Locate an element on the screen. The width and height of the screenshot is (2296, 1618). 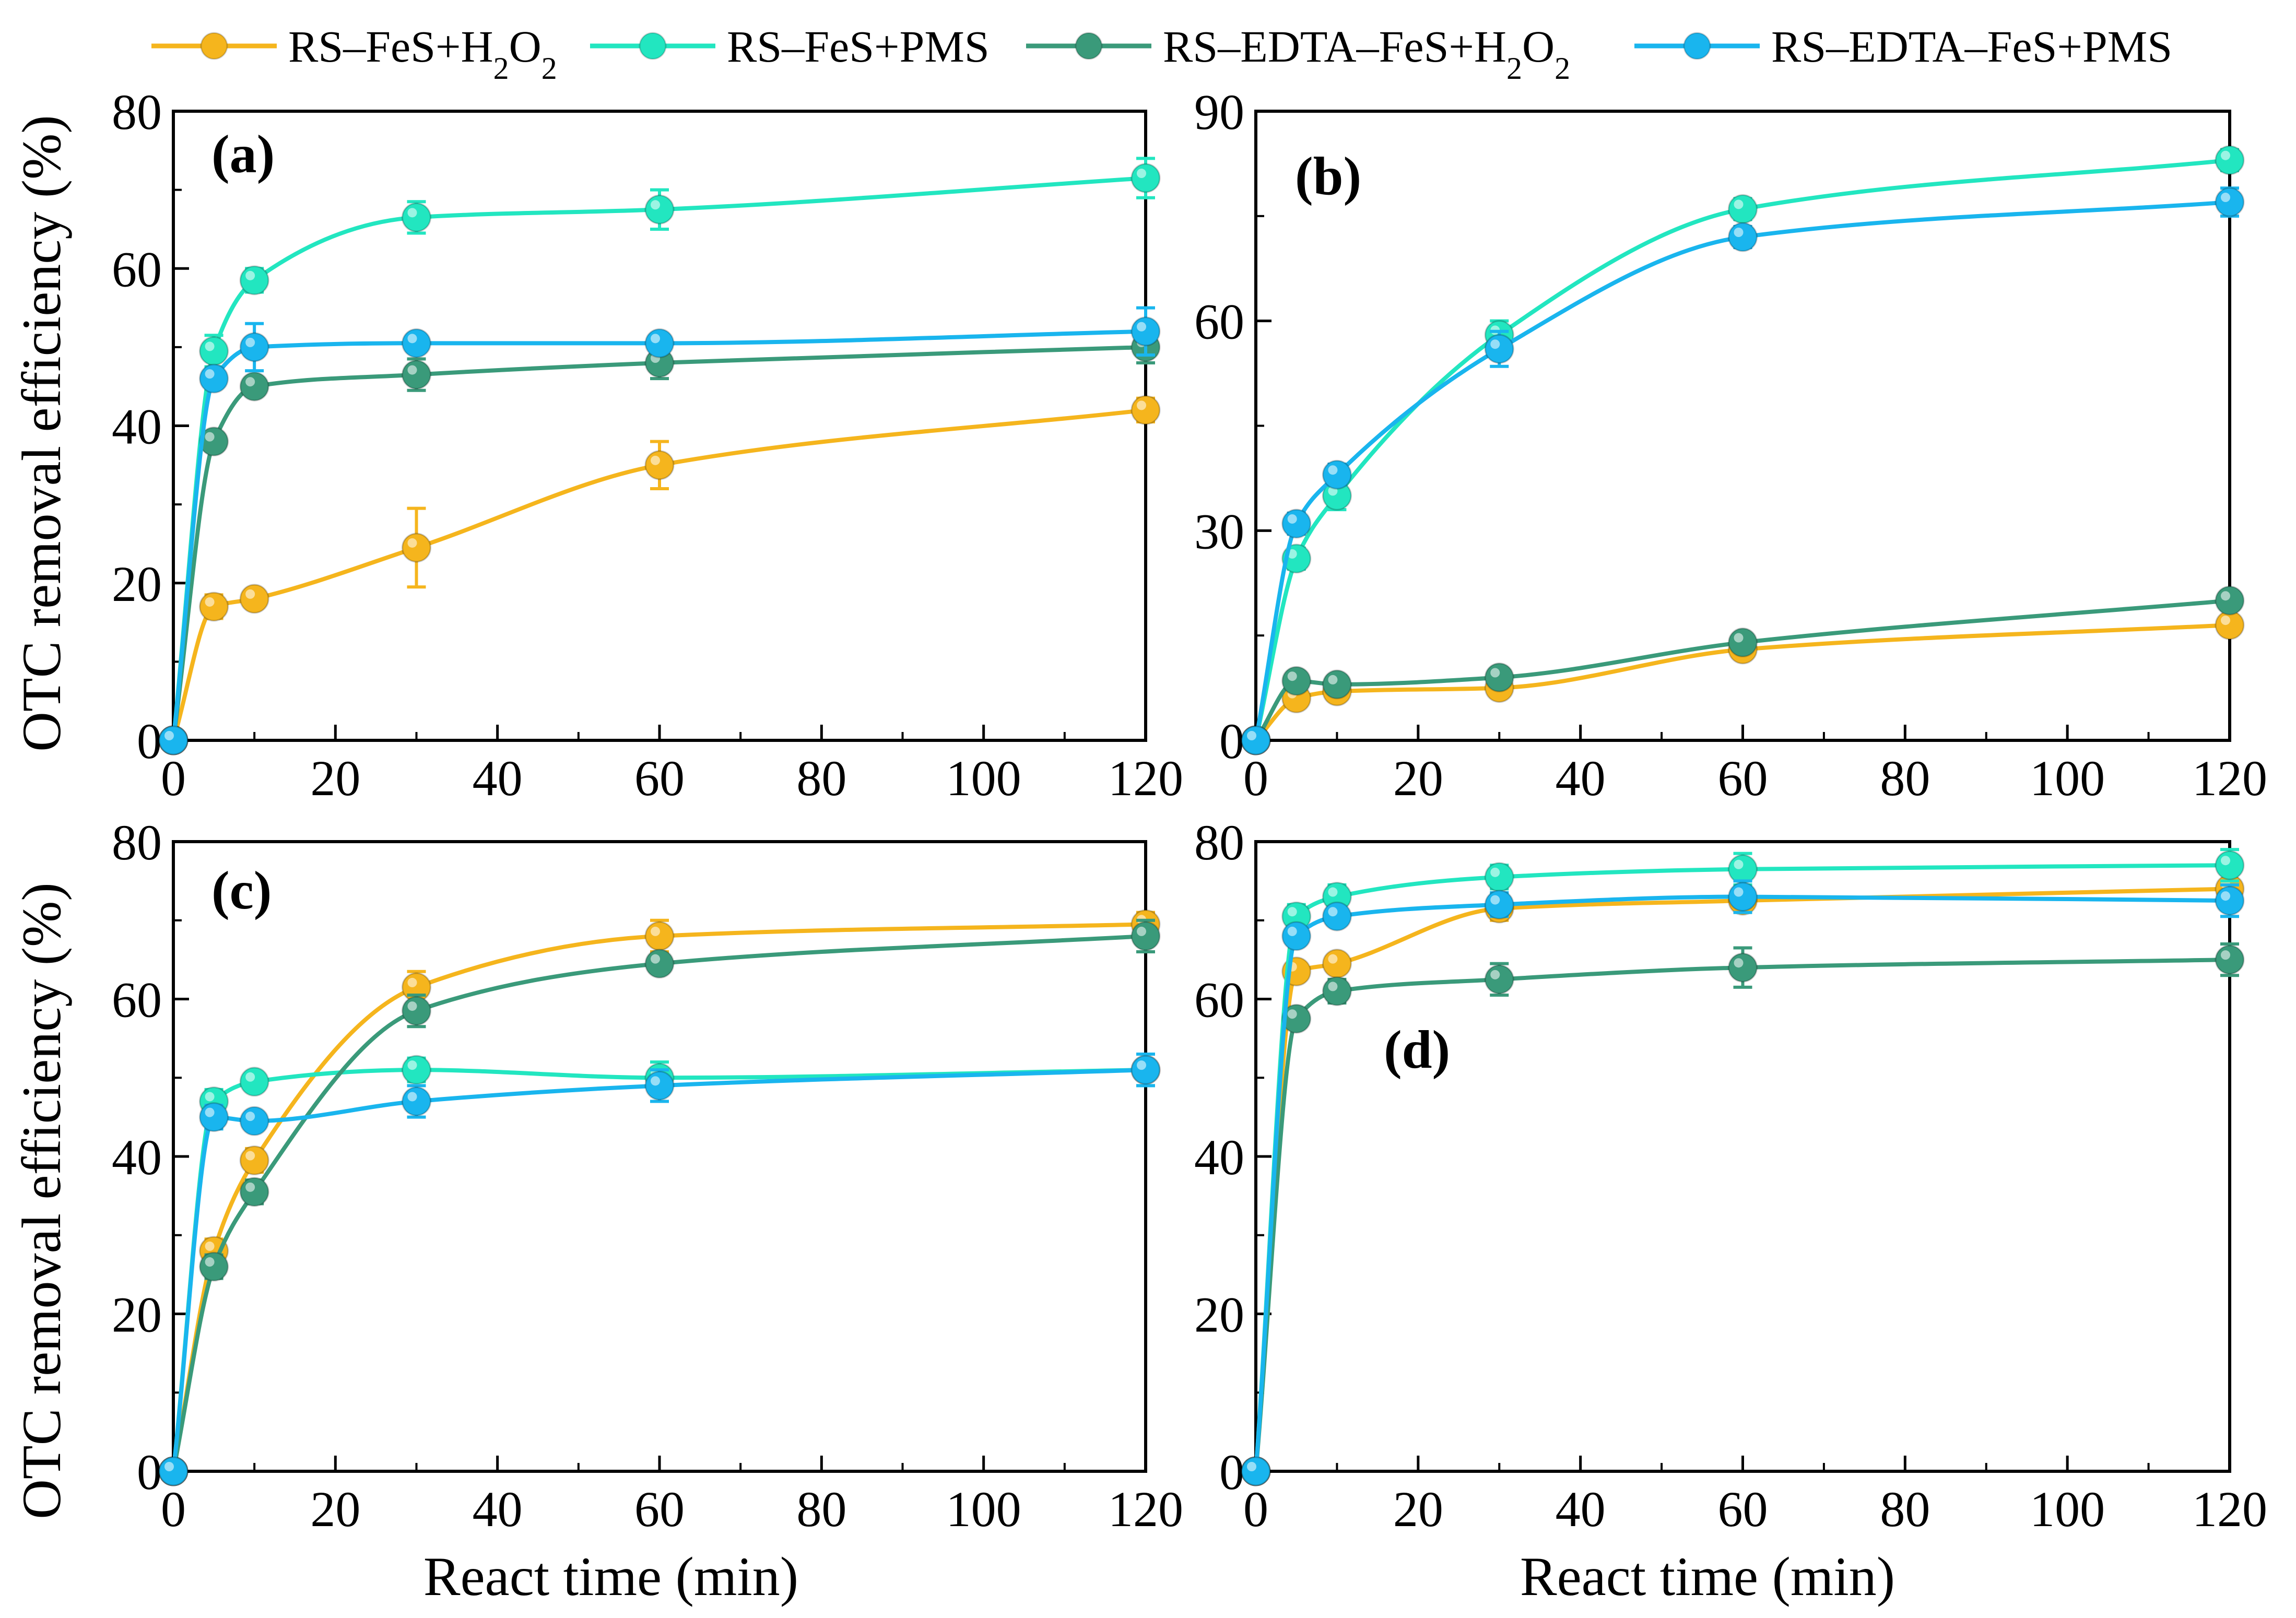
x-axis-title-left: React time (min) is located at coordinates (610, 1576).